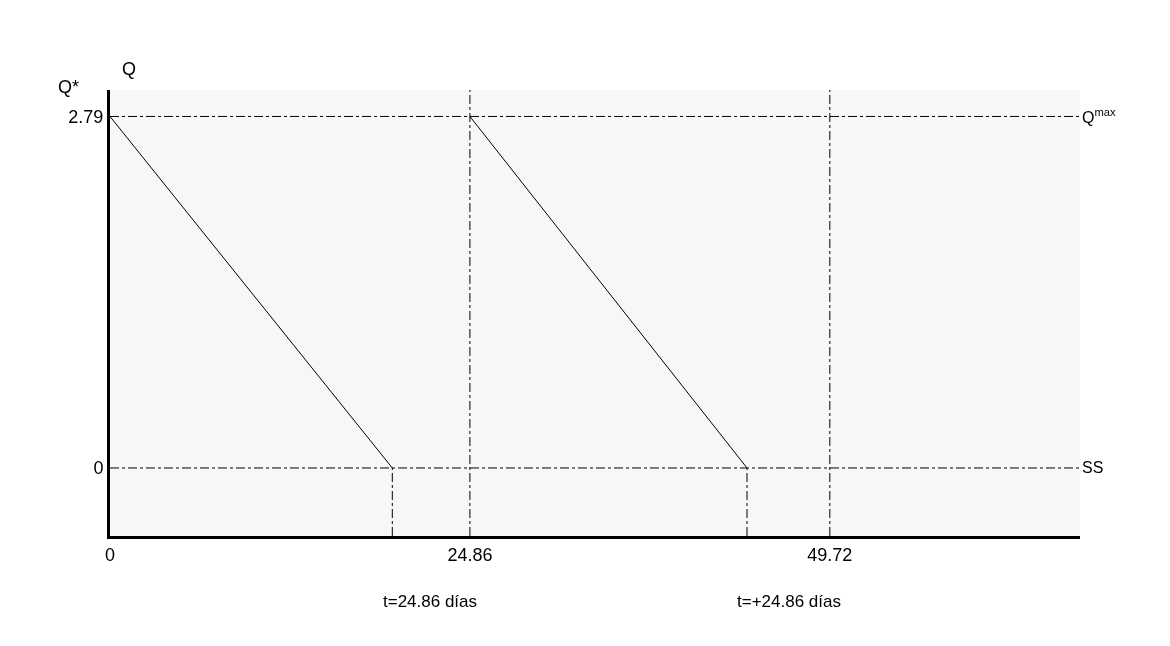 This screenshot has width=1170, height=646. I want to click on ref-line-label: SS, so click(1093, 467).